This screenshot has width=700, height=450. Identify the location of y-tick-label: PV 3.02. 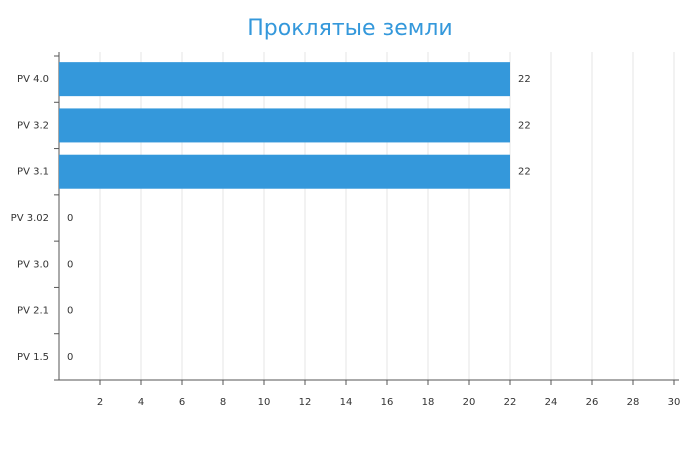
(30, 218).